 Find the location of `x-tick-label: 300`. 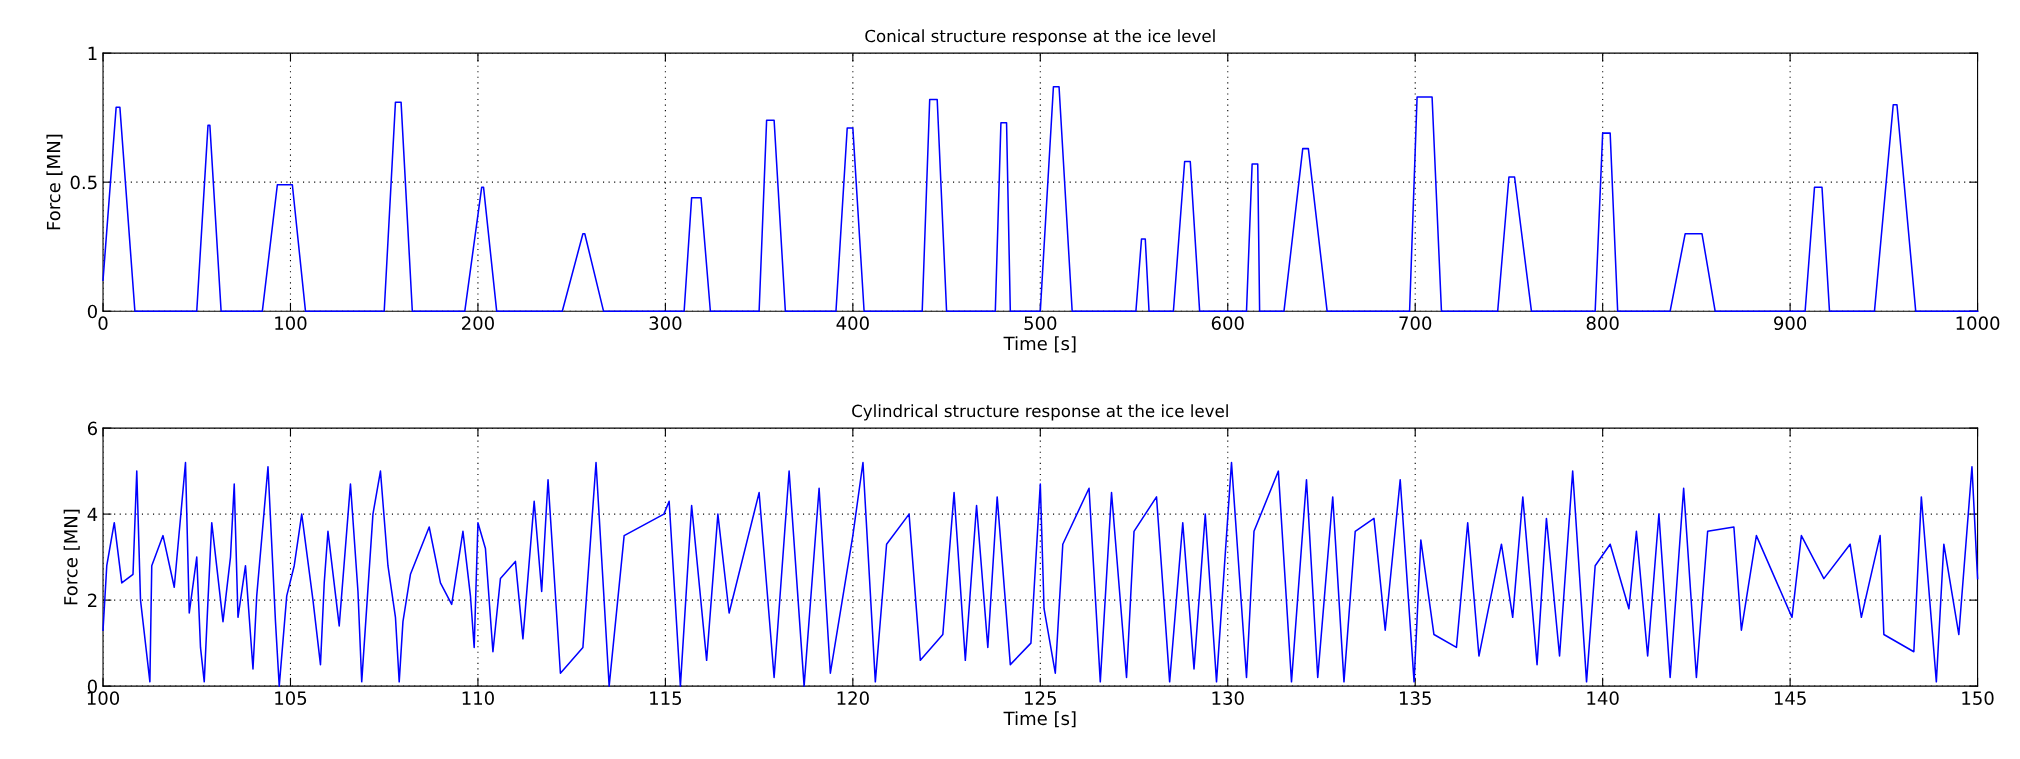

x-tick-label: 300 is located at coordinates (665, 323).